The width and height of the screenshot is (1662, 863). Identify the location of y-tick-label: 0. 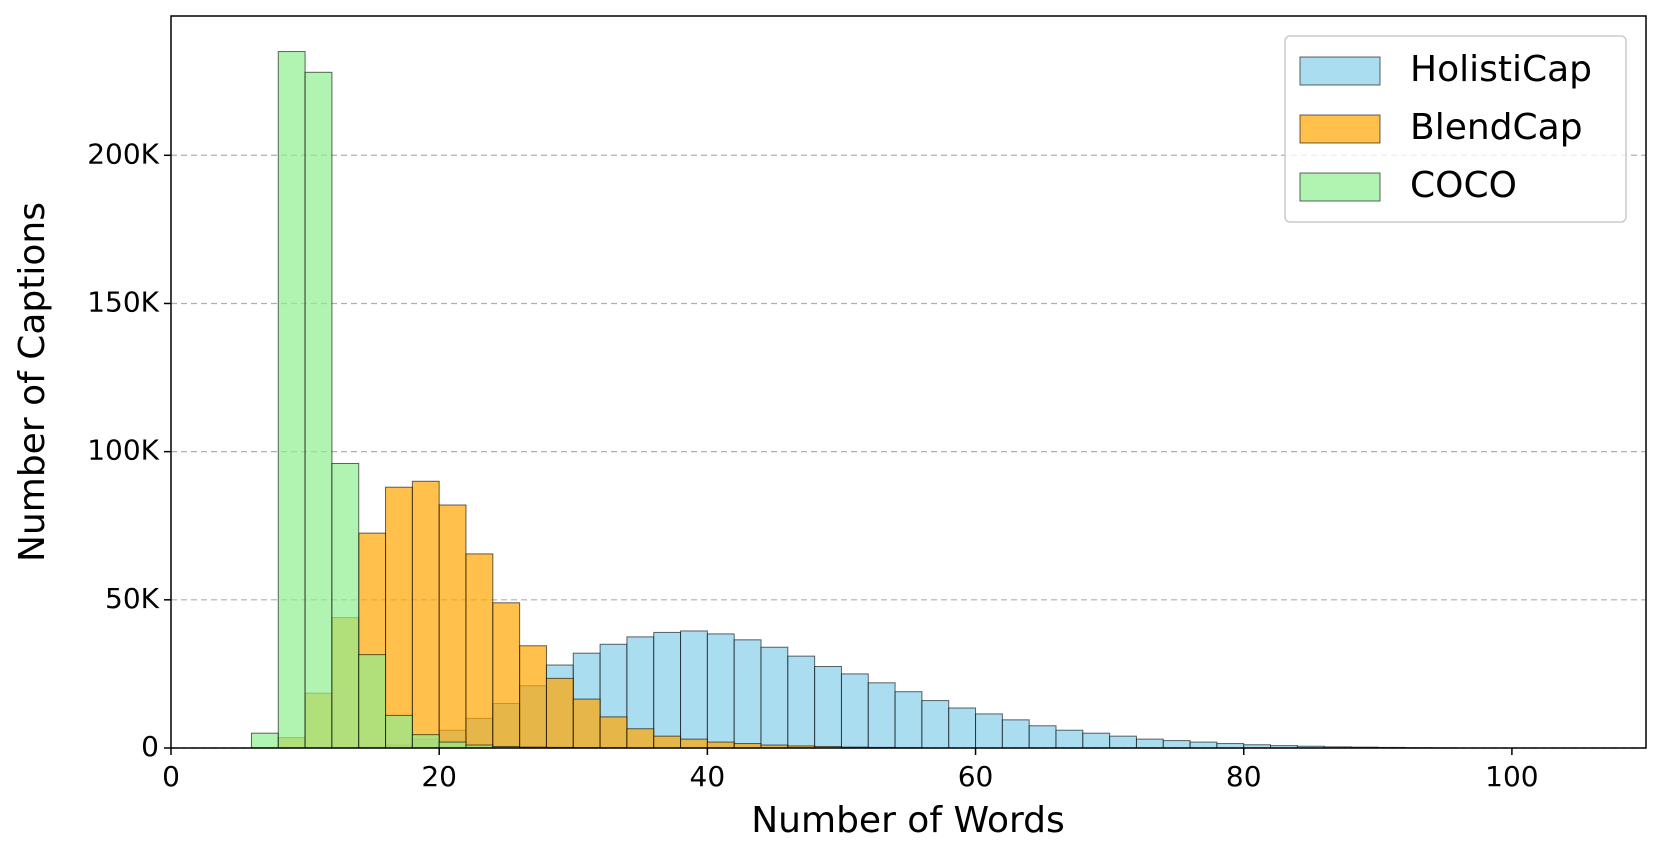
(150, 746).